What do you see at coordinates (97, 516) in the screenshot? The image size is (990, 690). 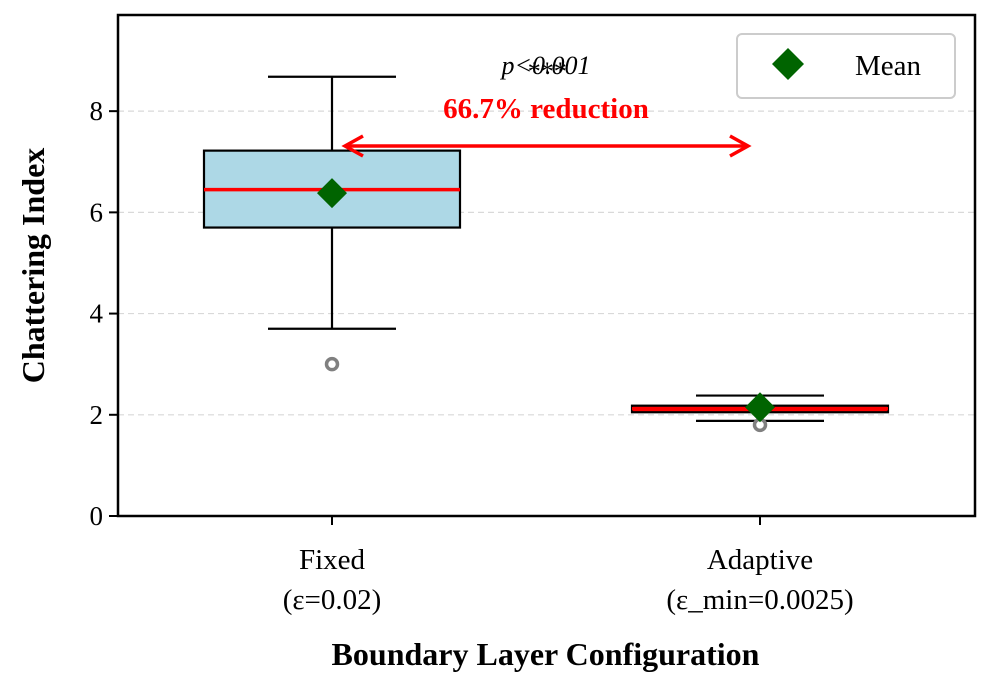 I see `y-tick-label: 0` at bounding box center [97, 516].